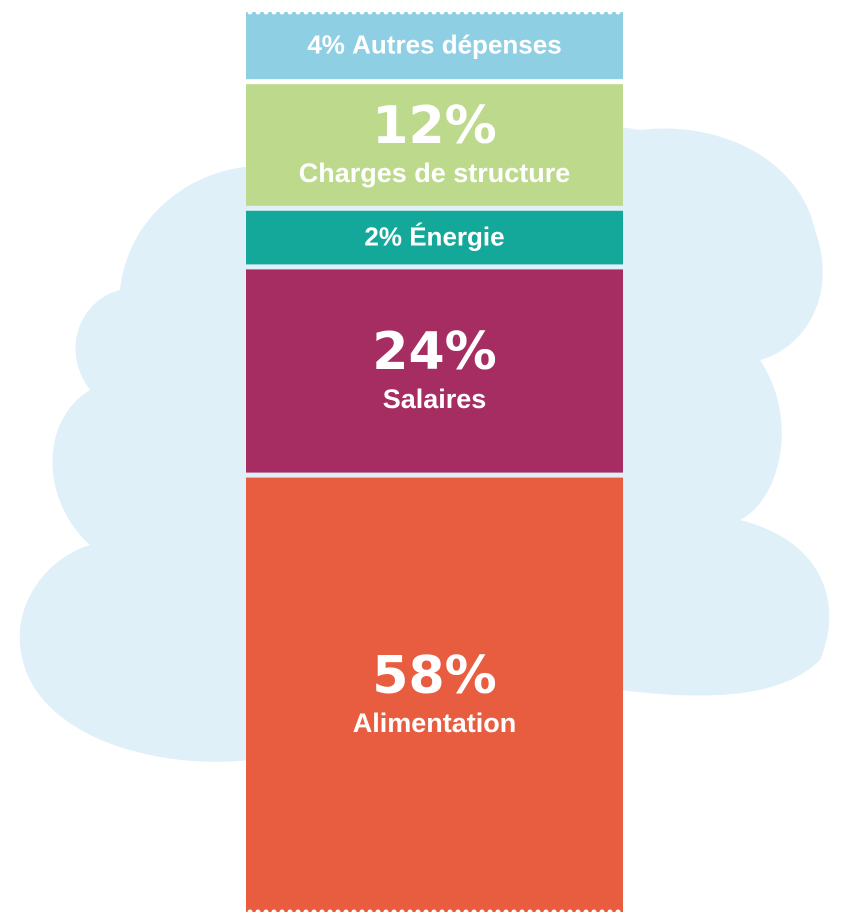  I want to click on value-label: 24%, so click(434, 352).